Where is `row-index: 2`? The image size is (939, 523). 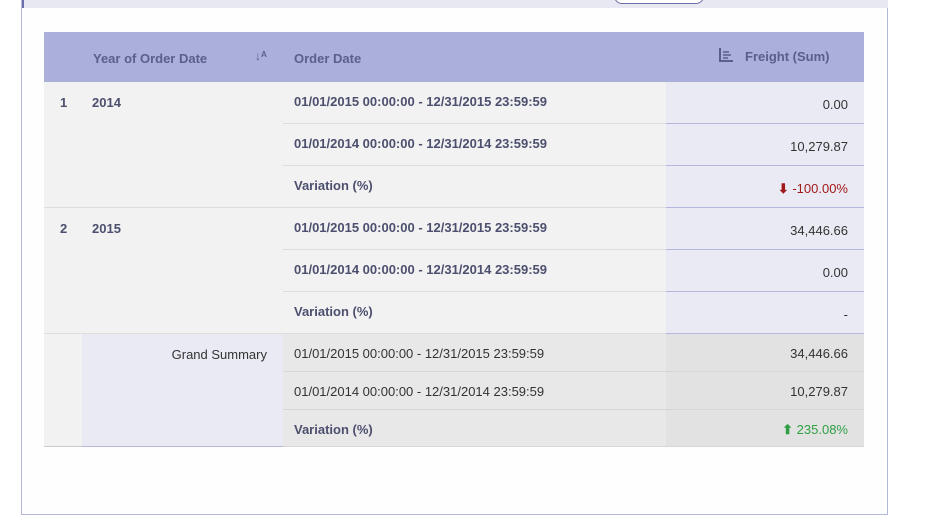
row-index: 2 is located at coordinates (64, 228).